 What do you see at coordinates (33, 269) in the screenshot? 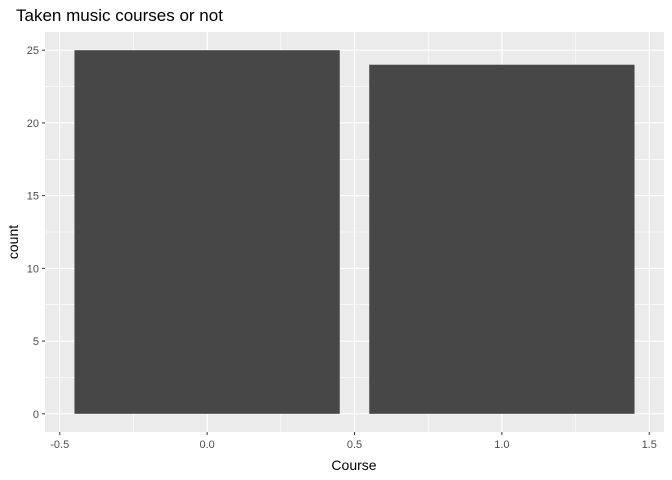
I see `y-tick-label: 10` at bounding box center [33, 269].